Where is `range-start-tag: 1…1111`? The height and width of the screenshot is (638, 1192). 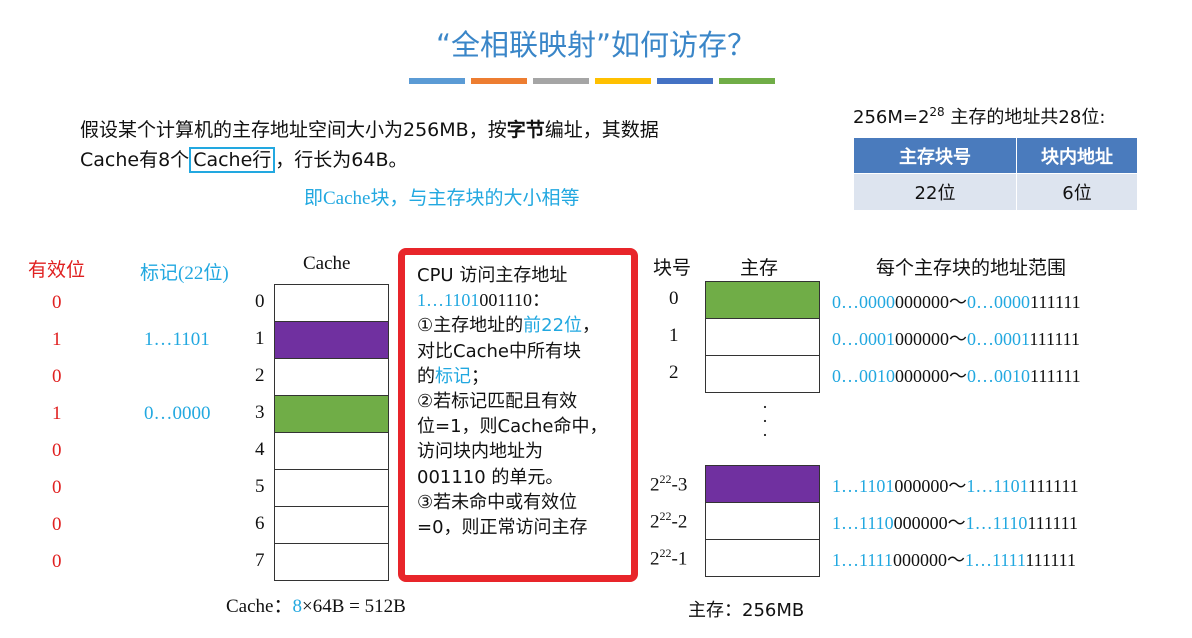 range-start-tag: 1…1111 is located at coordinates (862, 560).